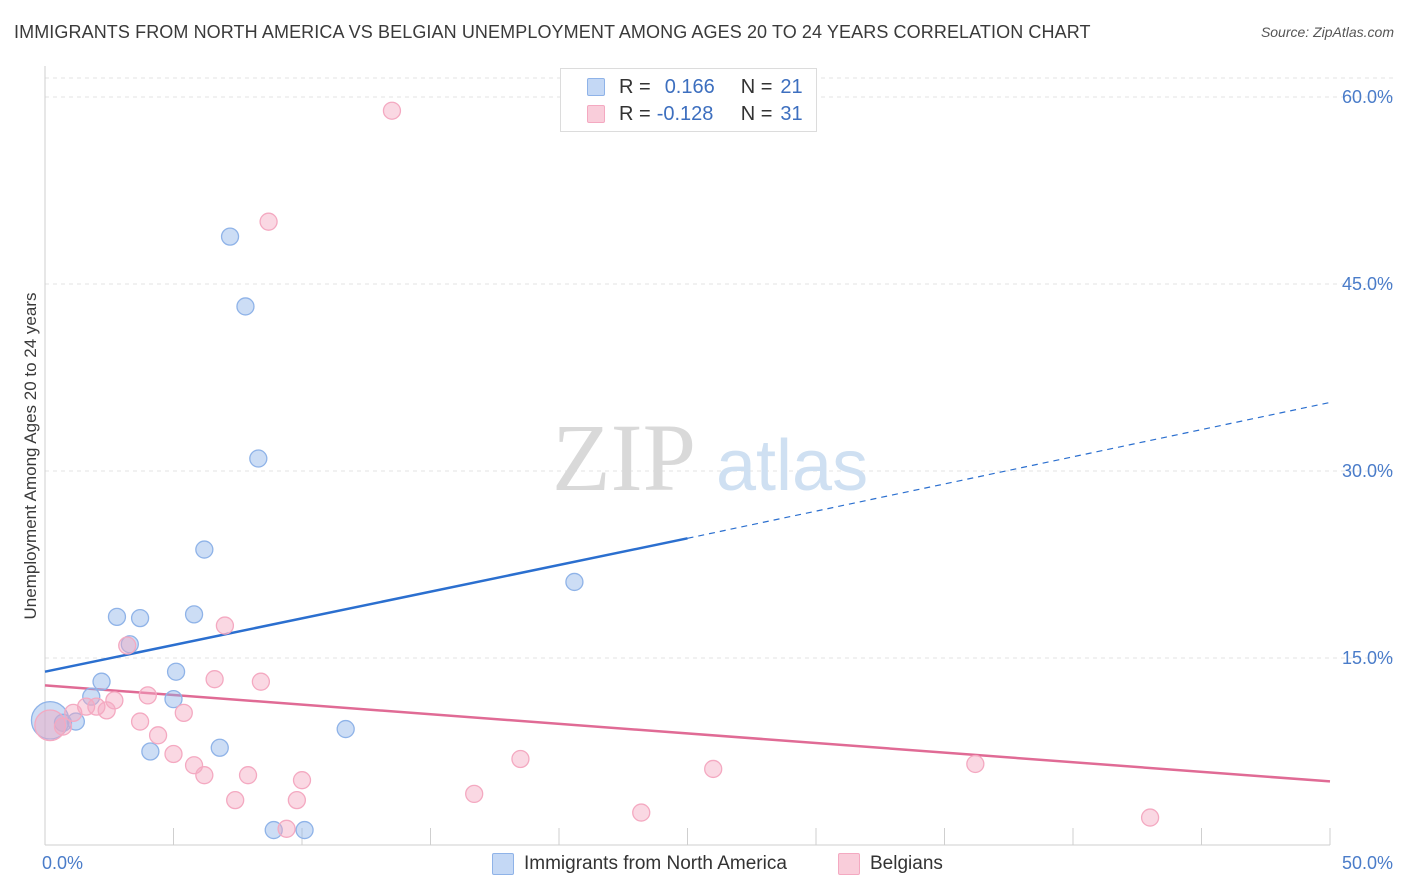  I want to click on watermark-zip: ZIP, so click(624, 457).